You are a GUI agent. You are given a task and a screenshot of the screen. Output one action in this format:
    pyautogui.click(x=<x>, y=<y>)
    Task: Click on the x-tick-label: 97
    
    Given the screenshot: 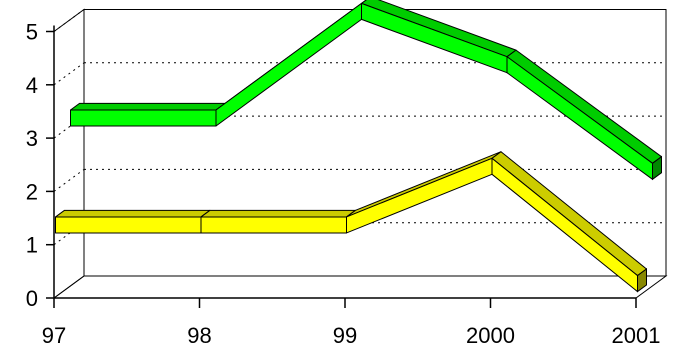 What is the action you would take?
    pyautogui.click(x=54, y=335)
    